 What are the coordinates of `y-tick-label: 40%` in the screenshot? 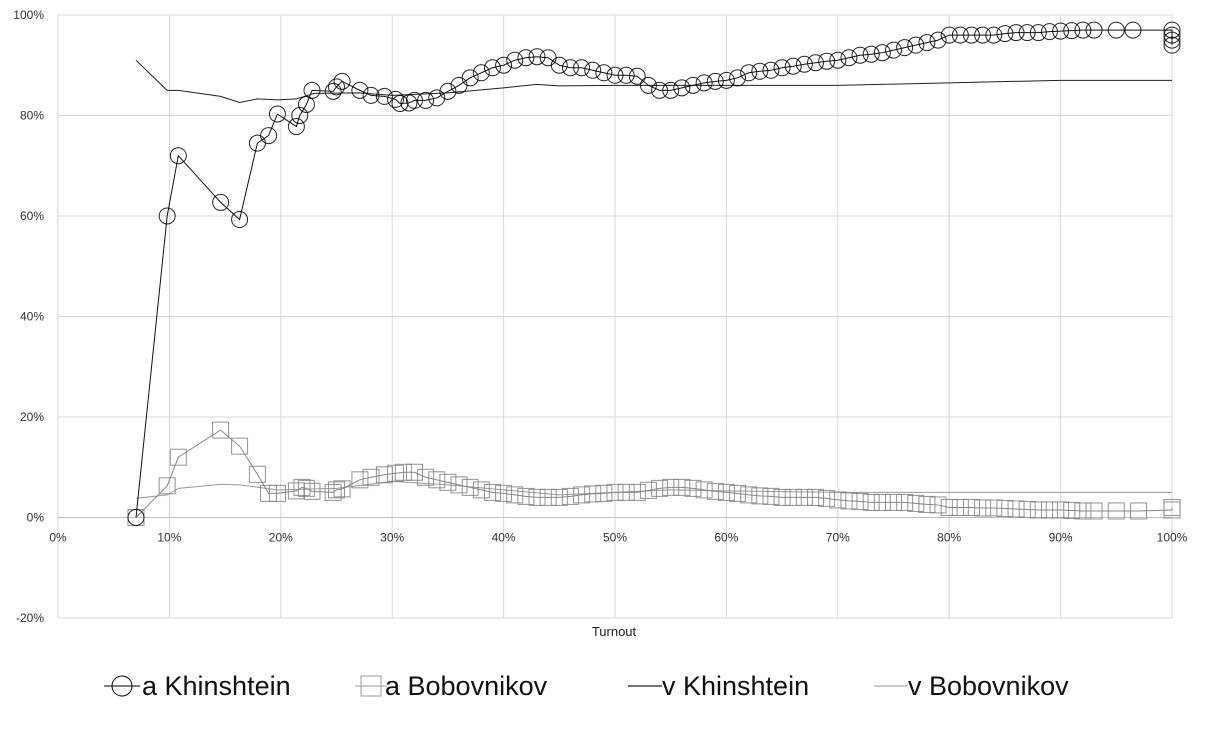 It's located at (32, 317).